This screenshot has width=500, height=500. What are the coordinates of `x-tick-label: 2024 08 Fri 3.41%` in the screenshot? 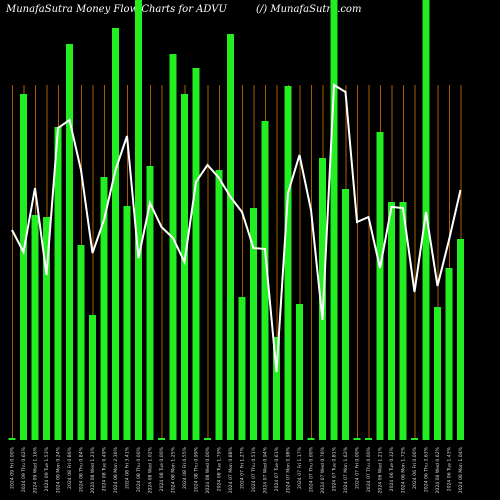 It's located at (128, 467).